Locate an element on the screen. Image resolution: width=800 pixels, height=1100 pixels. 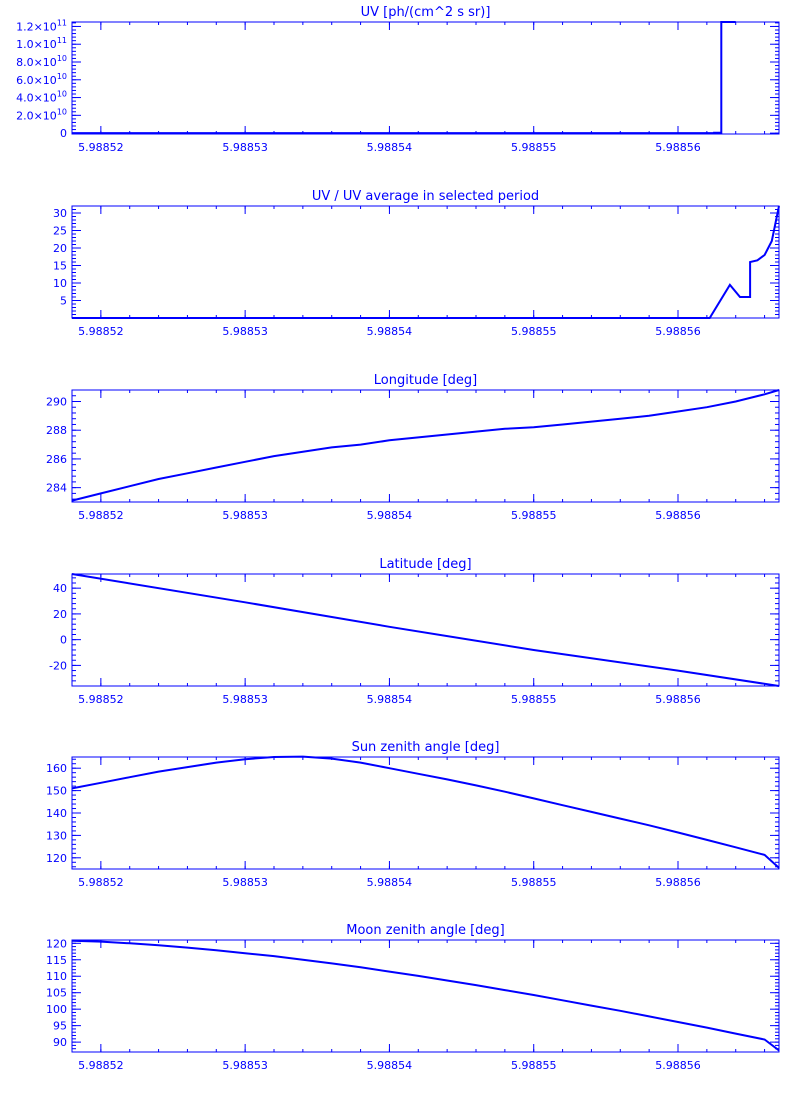
y-tick-label: 8.0×10¹⁰ is located at coordinates (41, 61).